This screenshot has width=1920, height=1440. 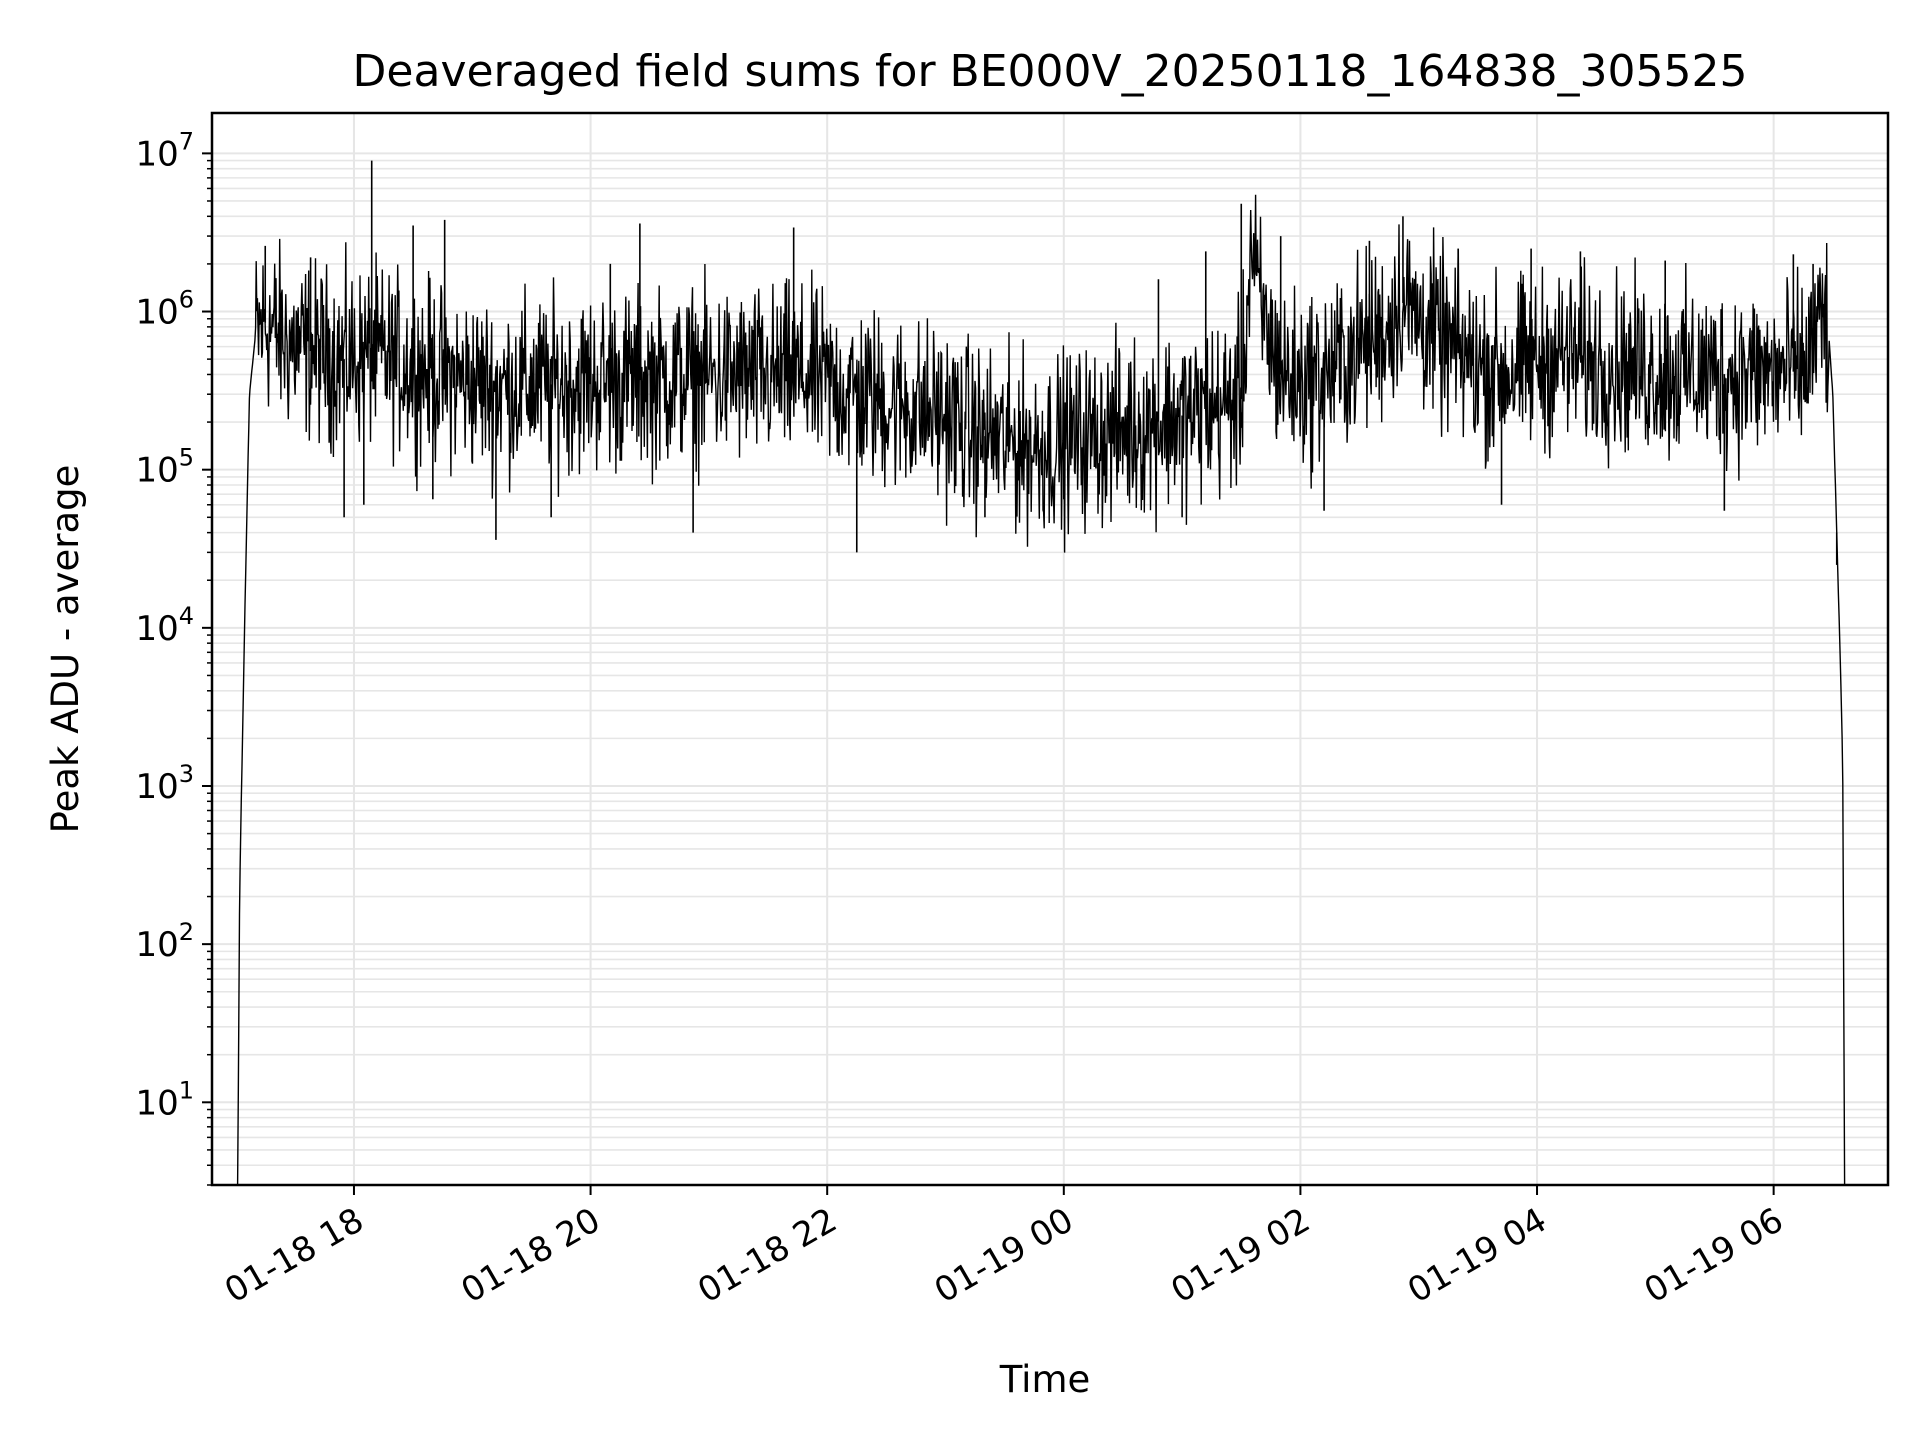 What do you see at coordinates (294, 1255) in the screenshot?
I see `x-tick-label: 01-18 18` at bounding box center [294, 1255].